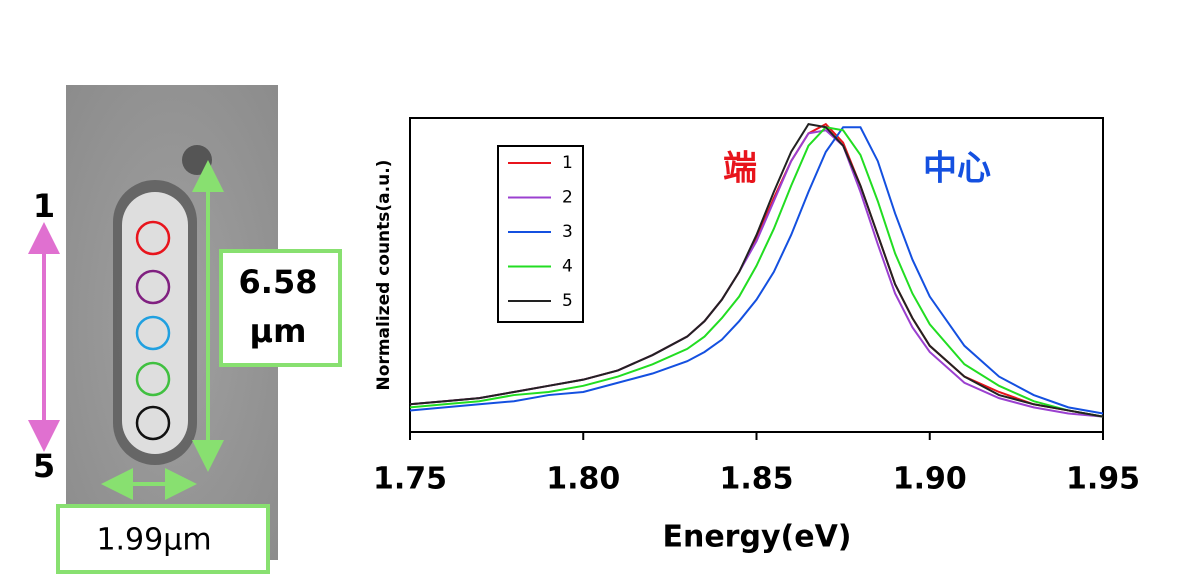 The height and width of the screenshot is (588, 1200). Describe the element at coordinates (567, 267) in the screenshot. I see `legend-label: 4` at that location.